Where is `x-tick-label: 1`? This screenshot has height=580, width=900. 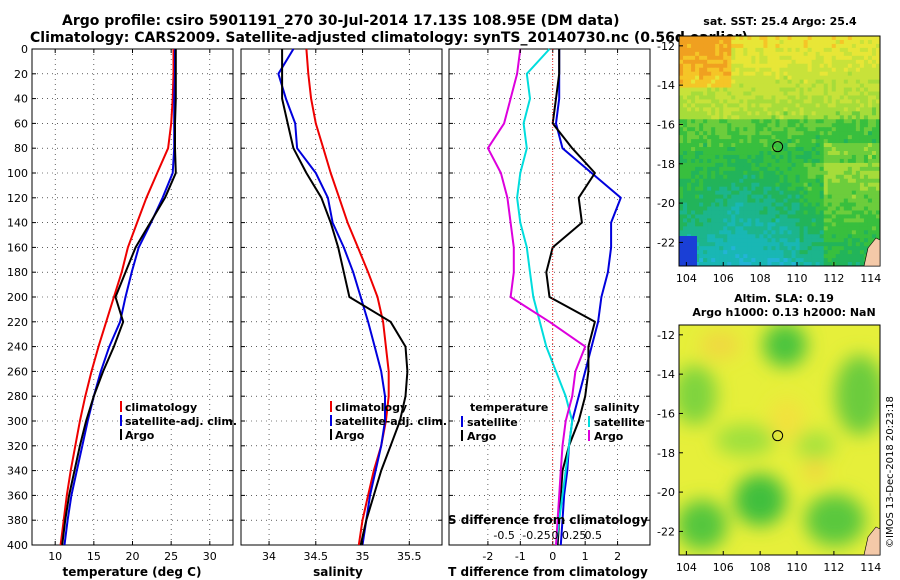 x-tick-label: 1 is located at coordinates (585, 556).